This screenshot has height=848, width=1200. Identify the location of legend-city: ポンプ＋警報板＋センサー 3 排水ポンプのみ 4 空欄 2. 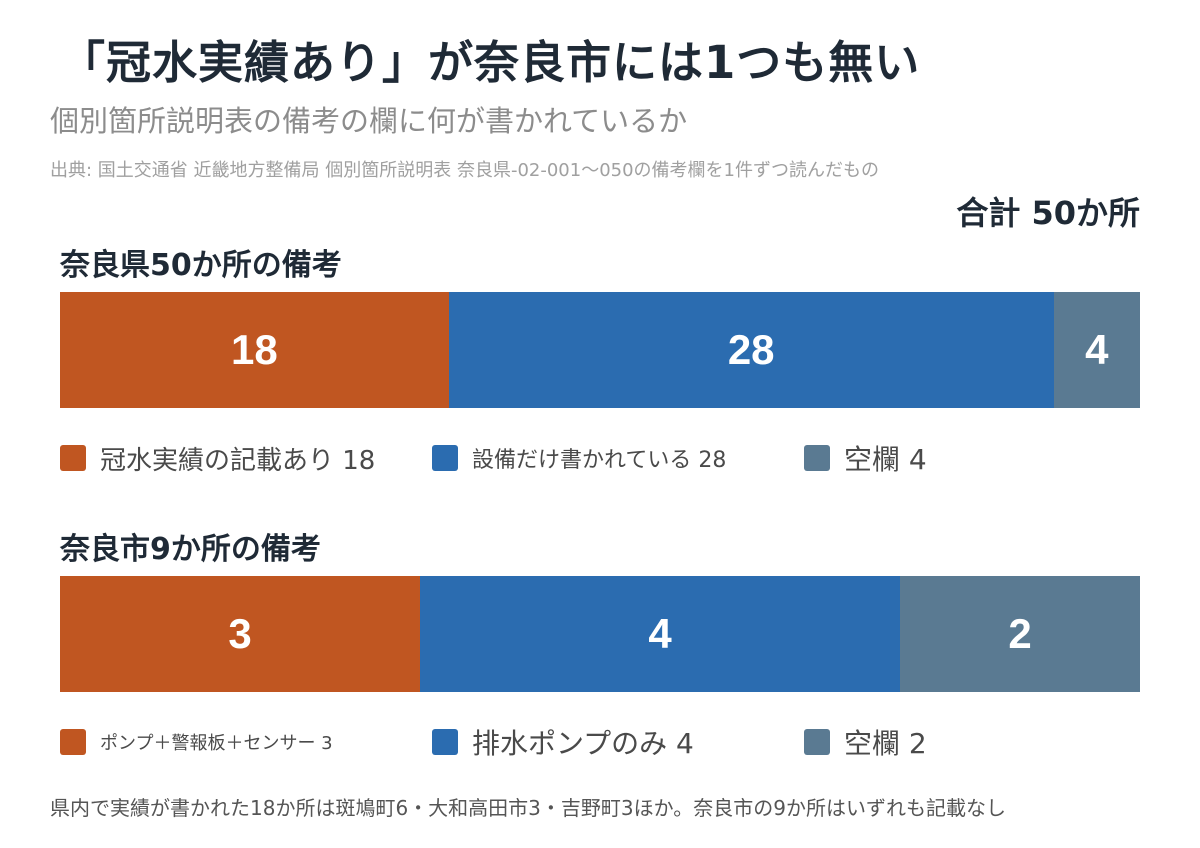
(600, 742).